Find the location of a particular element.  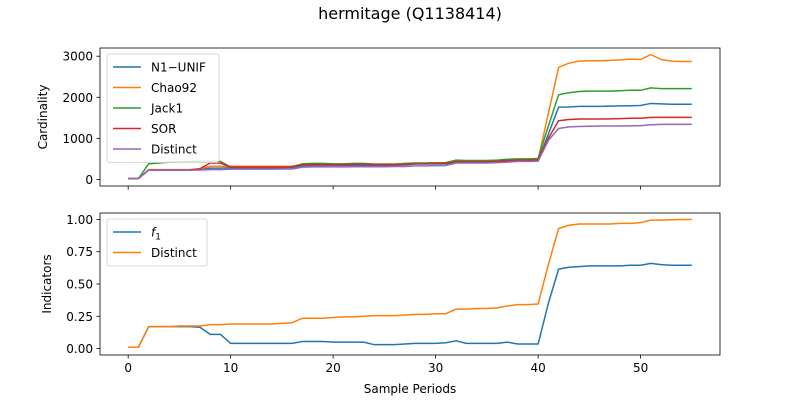

legend-label: N1−UNIF is located at coordinates (178, 68).